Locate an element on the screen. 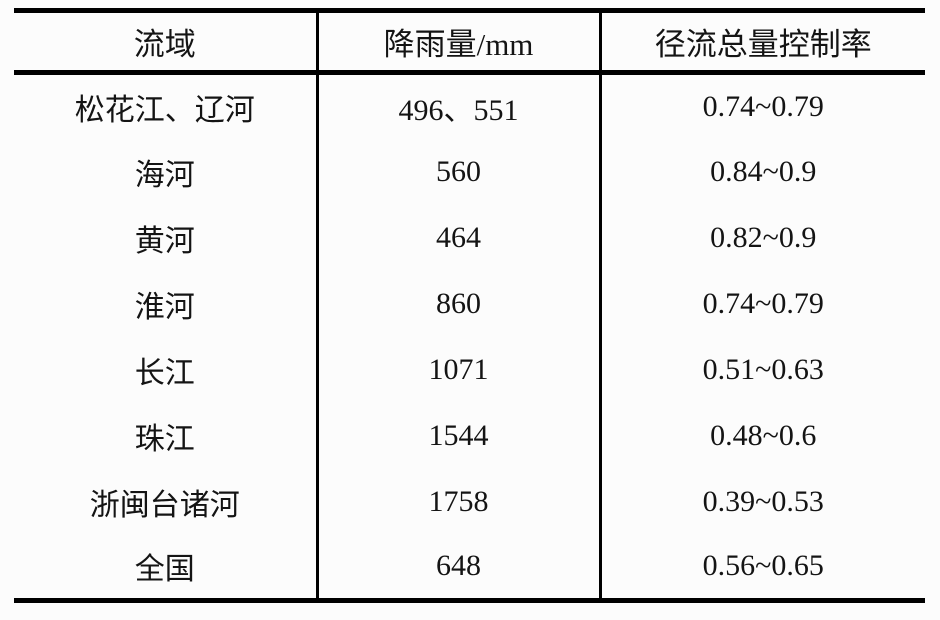  cell-rainfall: 648 is located at coordinates (457, 567).